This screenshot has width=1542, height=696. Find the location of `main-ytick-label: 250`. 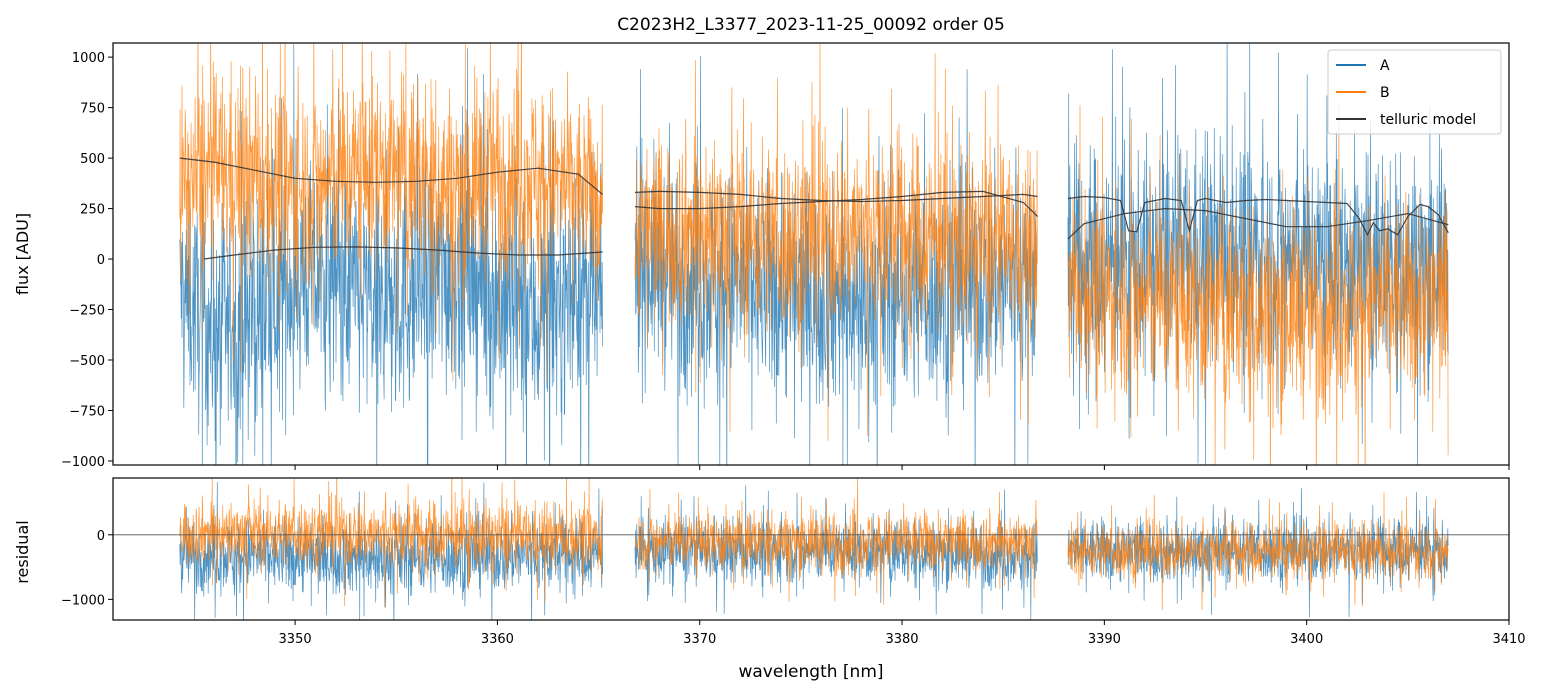

main-ytick-label: 250 is located at coordinates (92, 210).